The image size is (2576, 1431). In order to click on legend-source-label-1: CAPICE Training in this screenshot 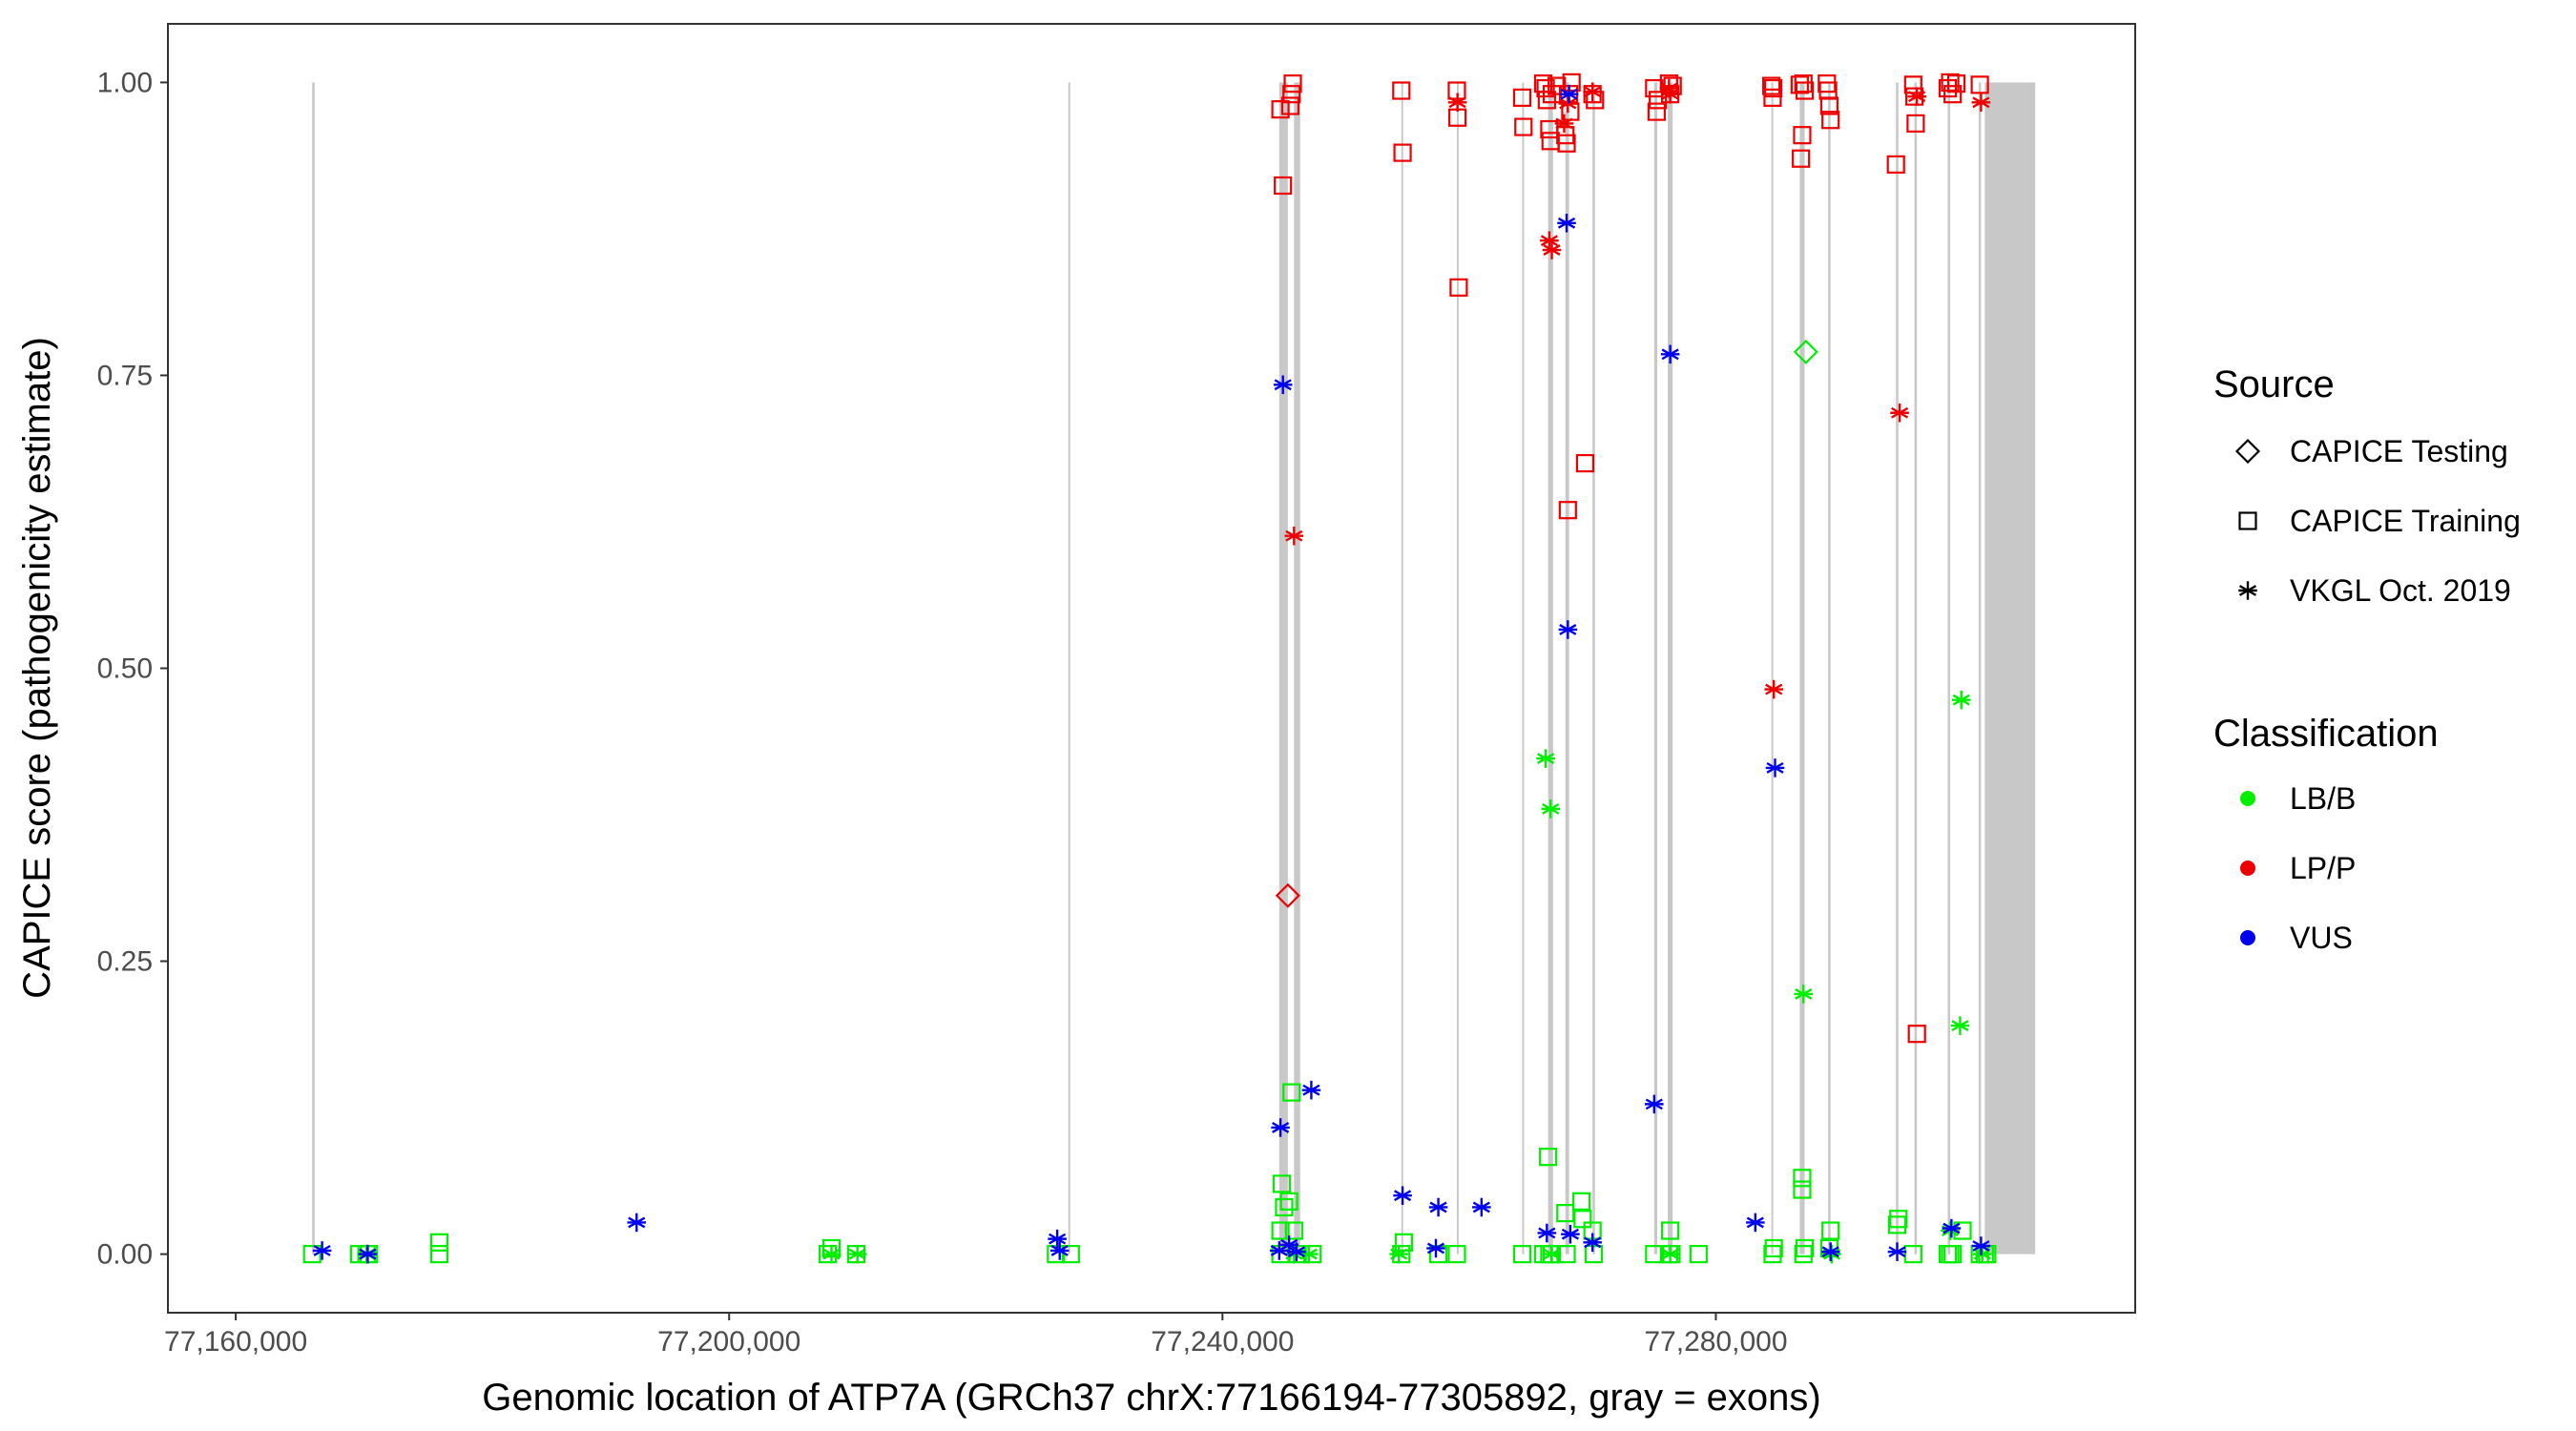, I will do `click(2405, 521)`.